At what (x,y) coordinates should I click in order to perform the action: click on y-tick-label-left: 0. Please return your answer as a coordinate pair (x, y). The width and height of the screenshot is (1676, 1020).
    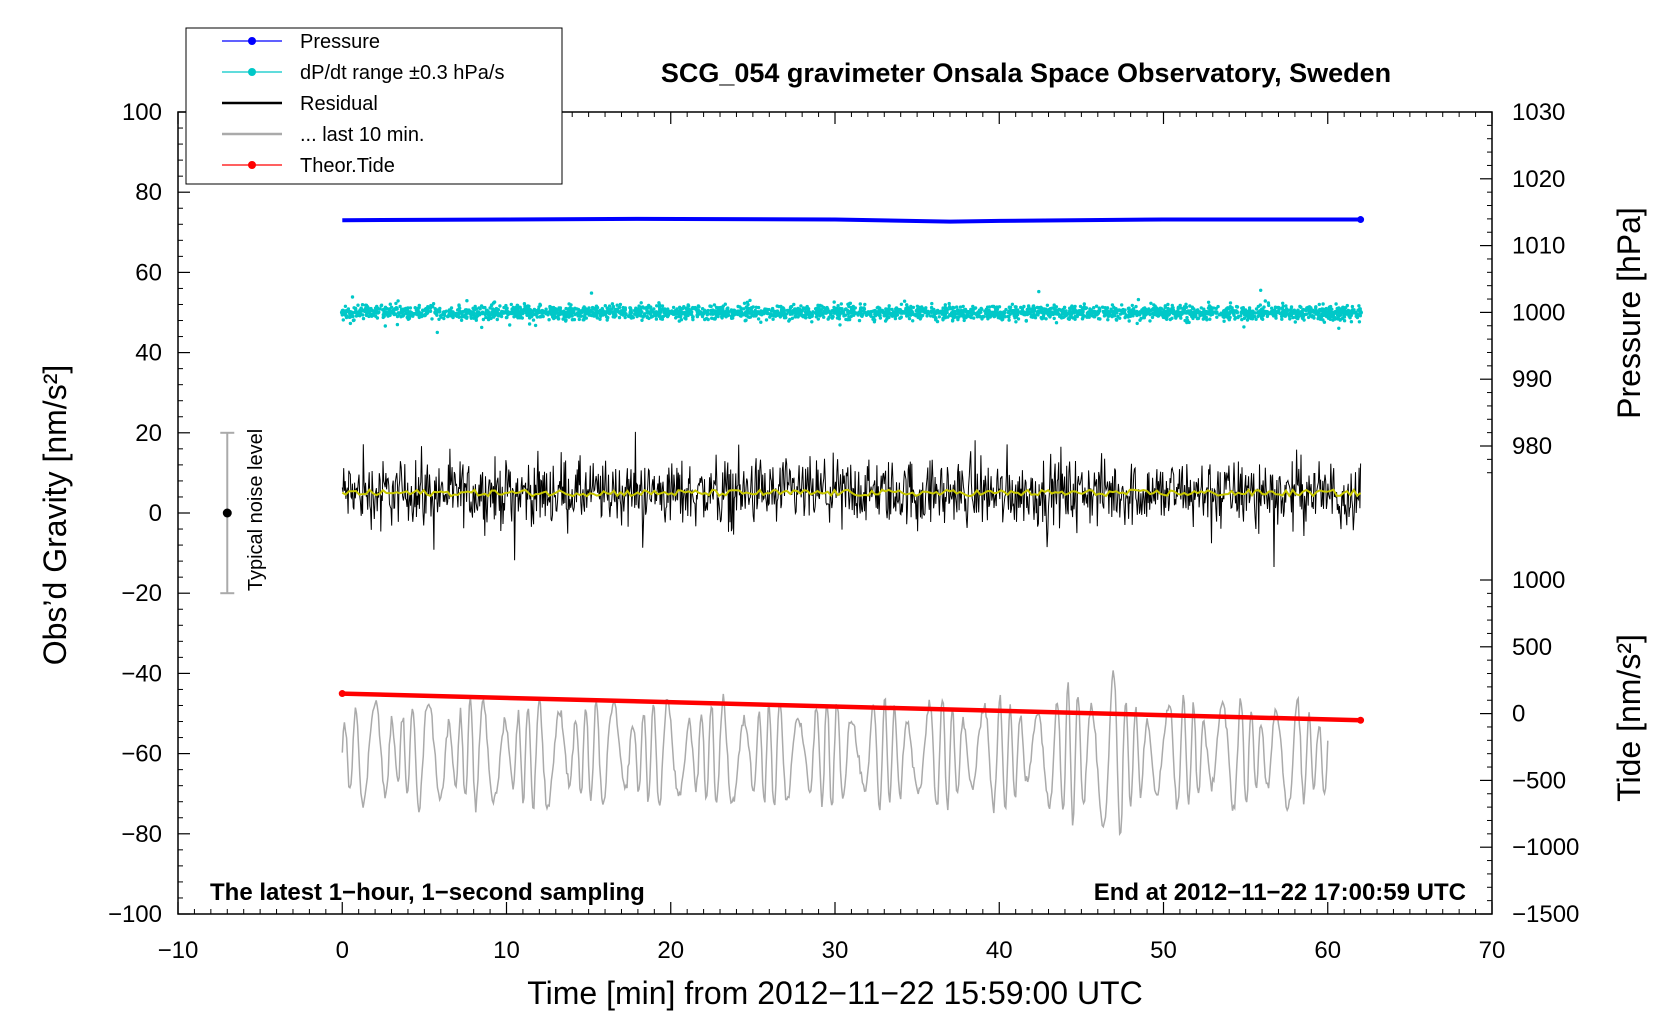
    Looking at the image, I should click on (155, 513).